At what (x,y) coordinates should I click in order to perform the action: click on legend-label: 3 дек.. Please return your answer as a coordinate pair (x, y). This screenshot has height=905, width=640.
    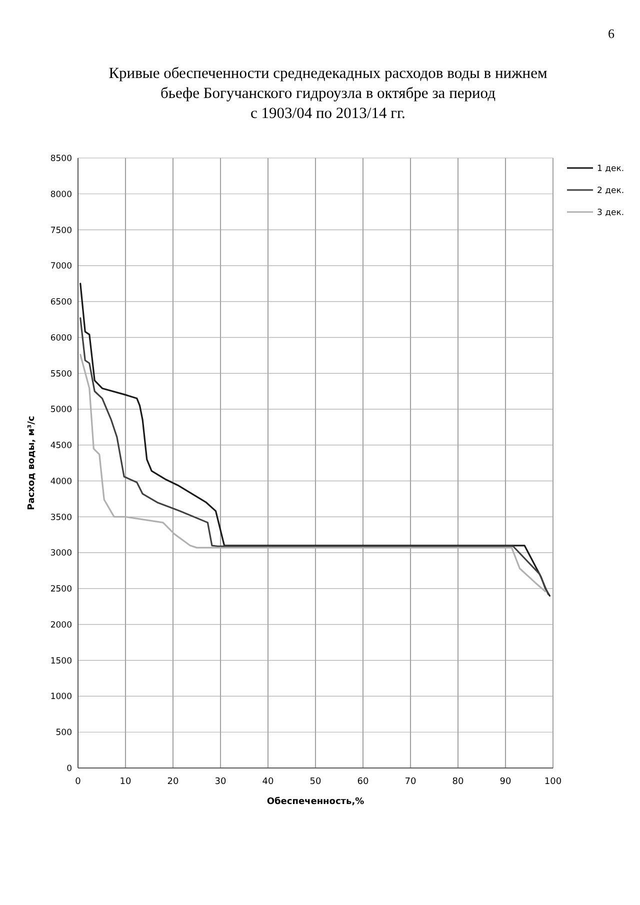
    Looking at the image, I should click on (610, 213).